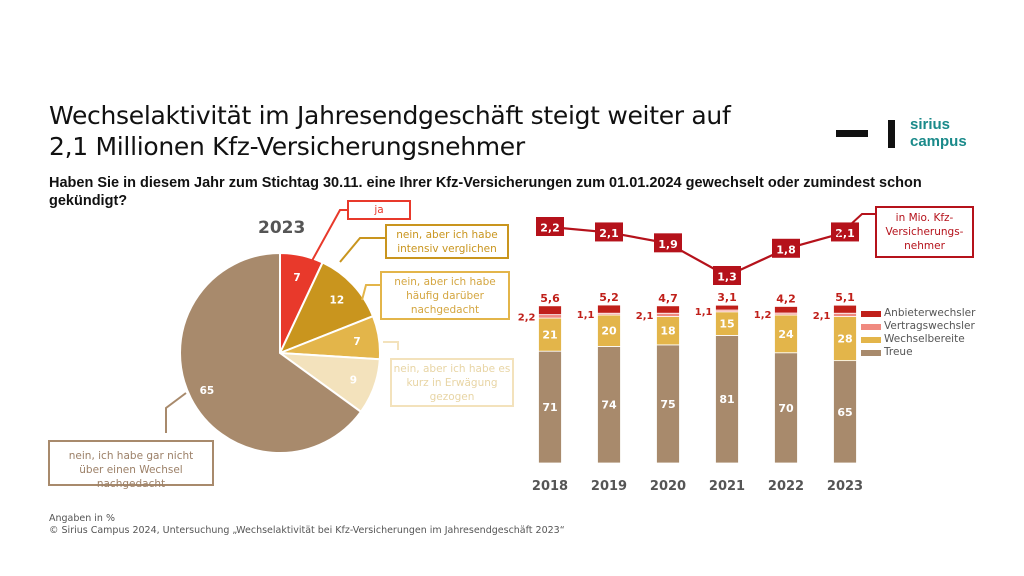  What do you see at coordinates (82, 518) in the screenshot?
I see `footer-unit-note: Angaben in %` at bounding box center [82, 518].